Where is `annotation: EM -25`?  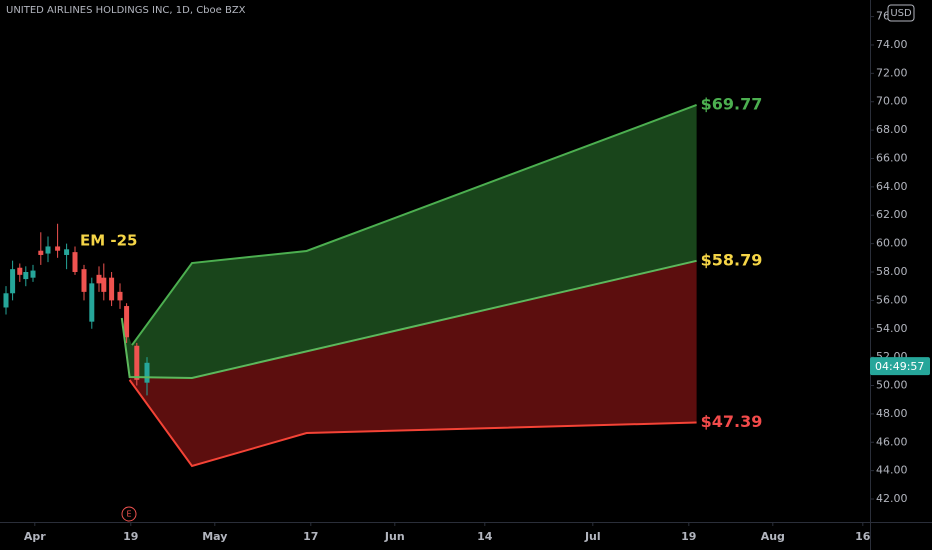 annotation: EM -25 is located at coordinates (109, 241).